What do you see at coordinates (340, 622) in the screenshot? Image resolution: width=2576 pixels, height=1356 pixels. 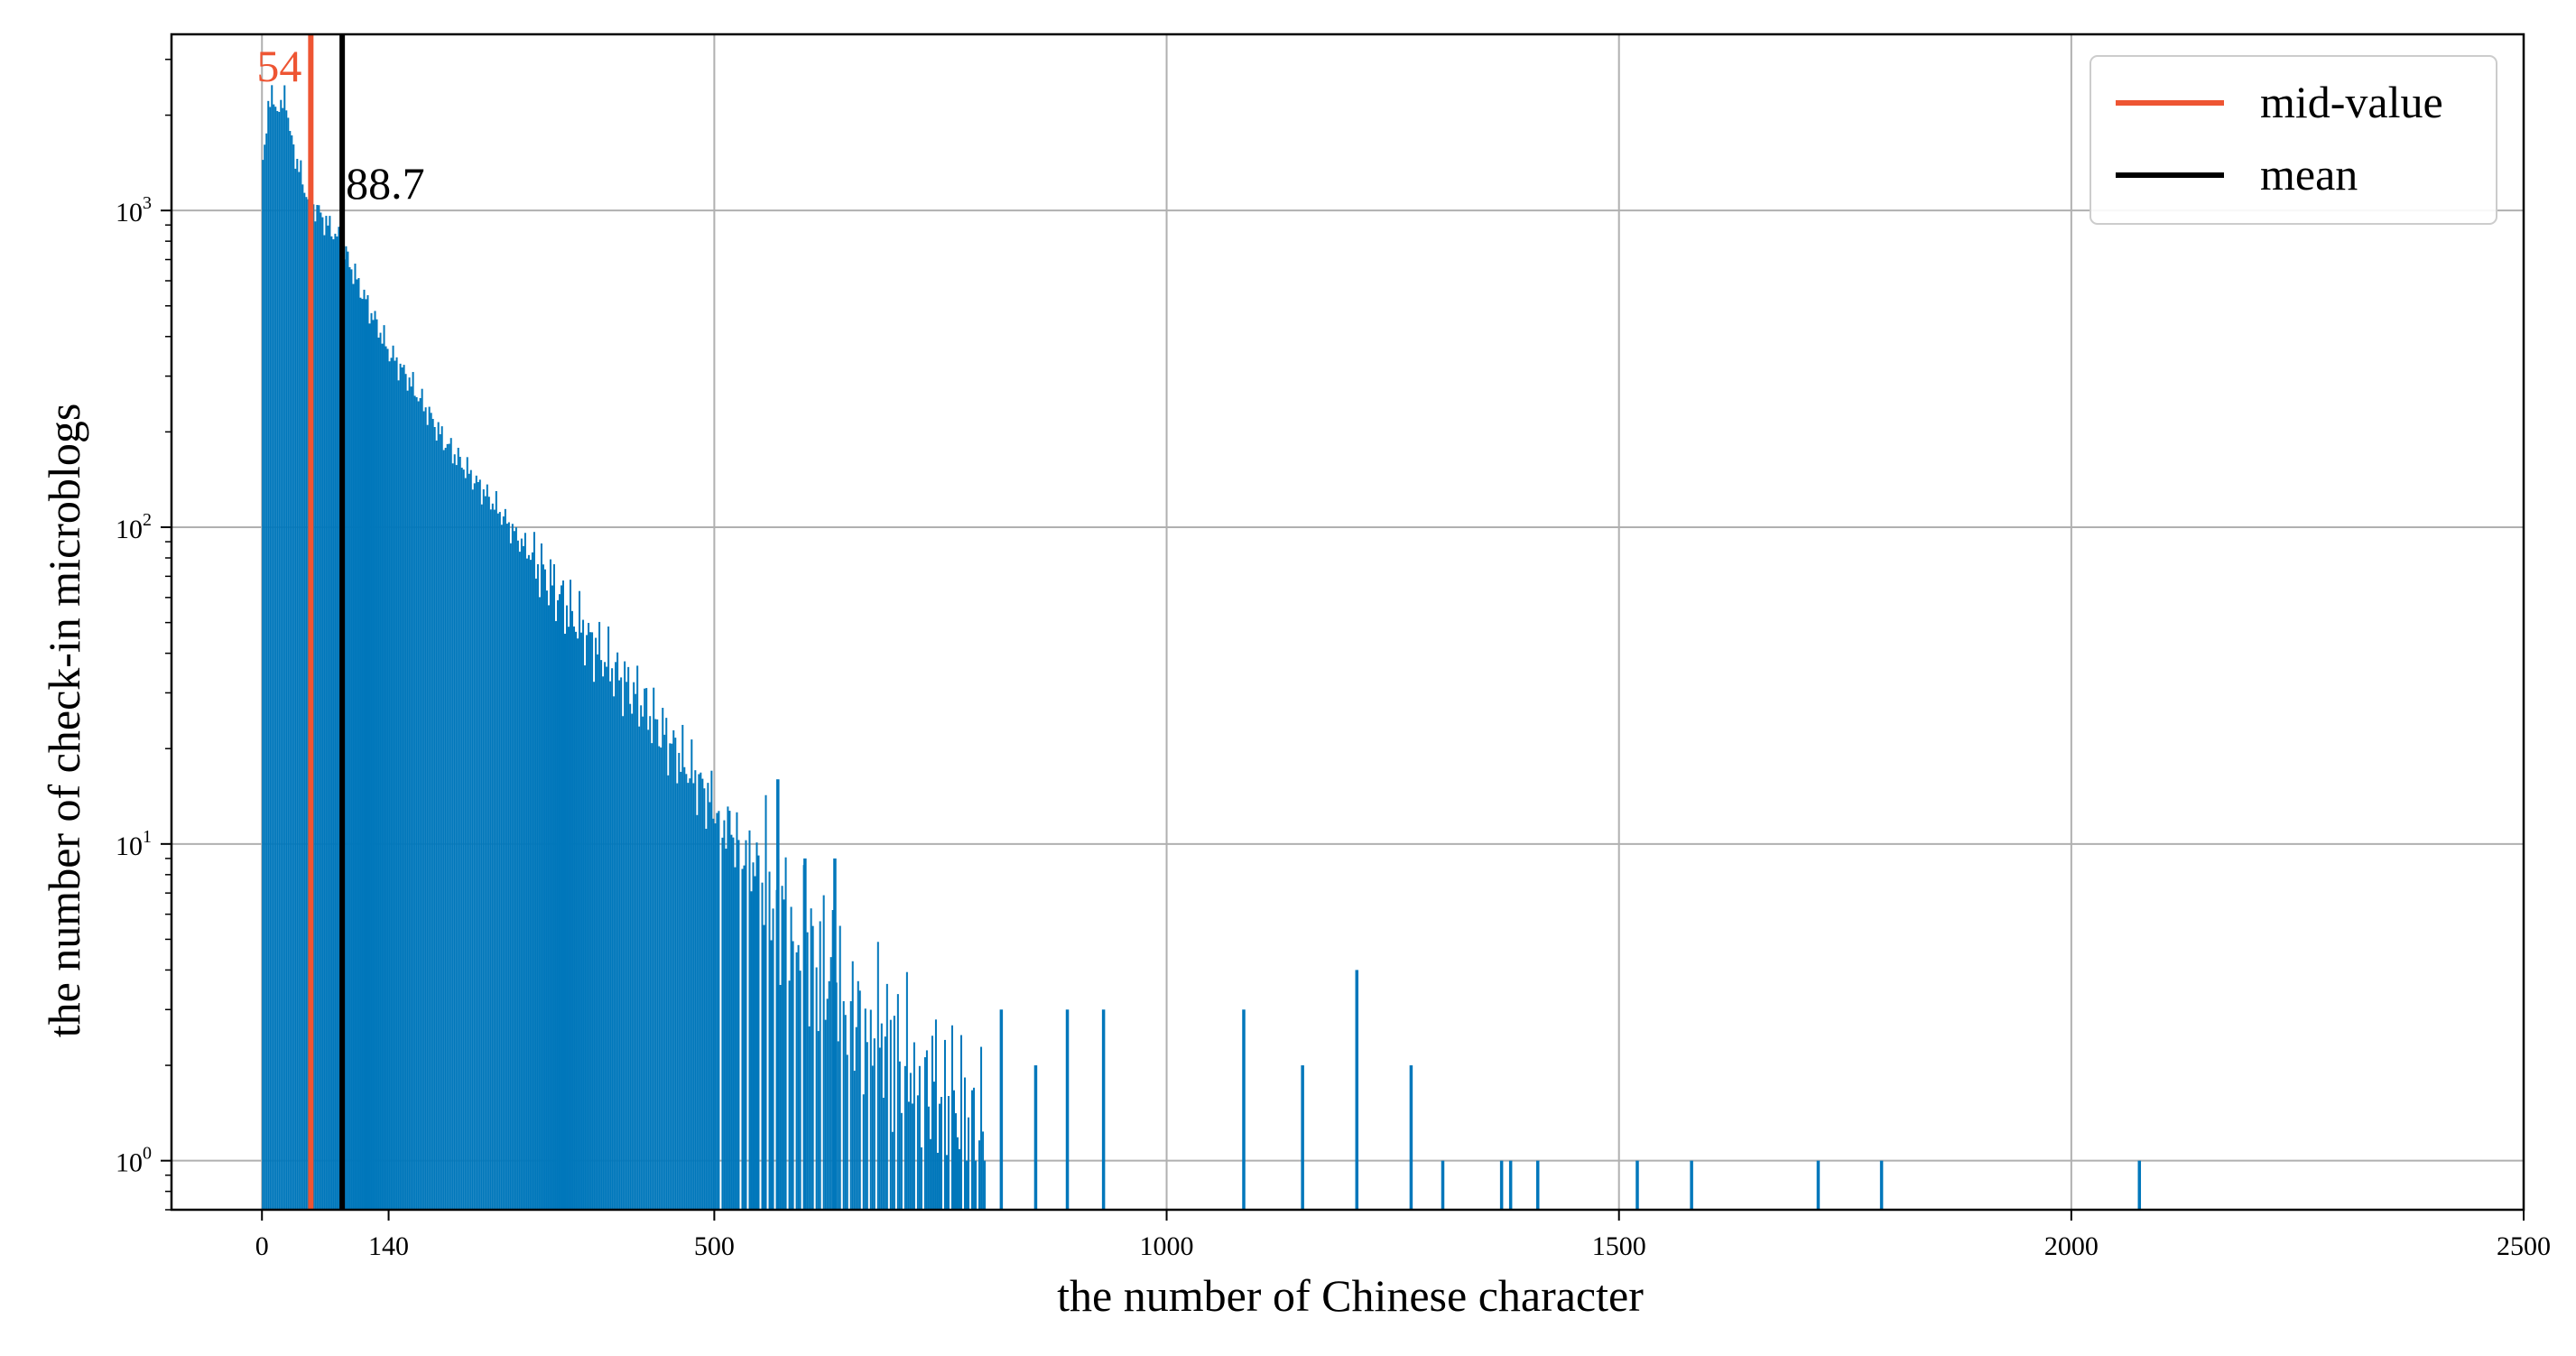 I see `reference-lines-layer: 54 88.7` at bounding box center [340, 622].